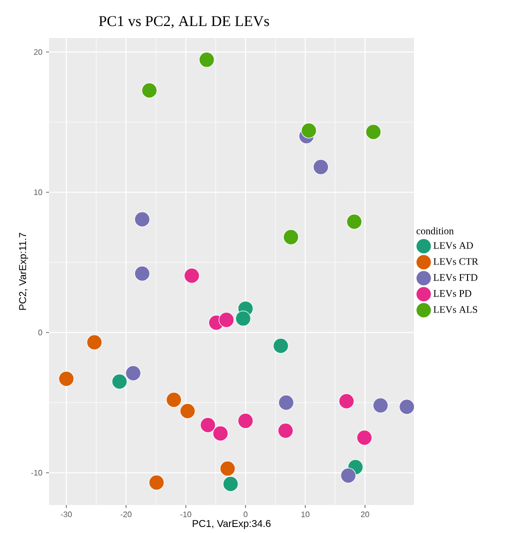 The width and height of the screenshot is (523, 533). I want to click on legend-label: LEVs FTD, so click(455, 277).